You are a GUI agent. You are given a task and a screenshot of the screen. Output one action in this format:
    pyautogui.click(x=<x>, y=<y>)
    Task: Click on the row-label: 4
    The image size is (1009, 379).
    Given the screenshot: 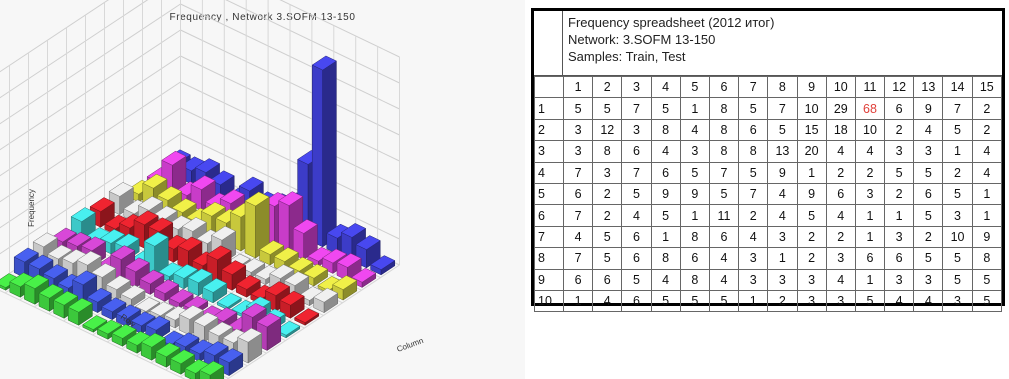 What is the action you would take?
    pyautogui.click(x=549, y=172)
    